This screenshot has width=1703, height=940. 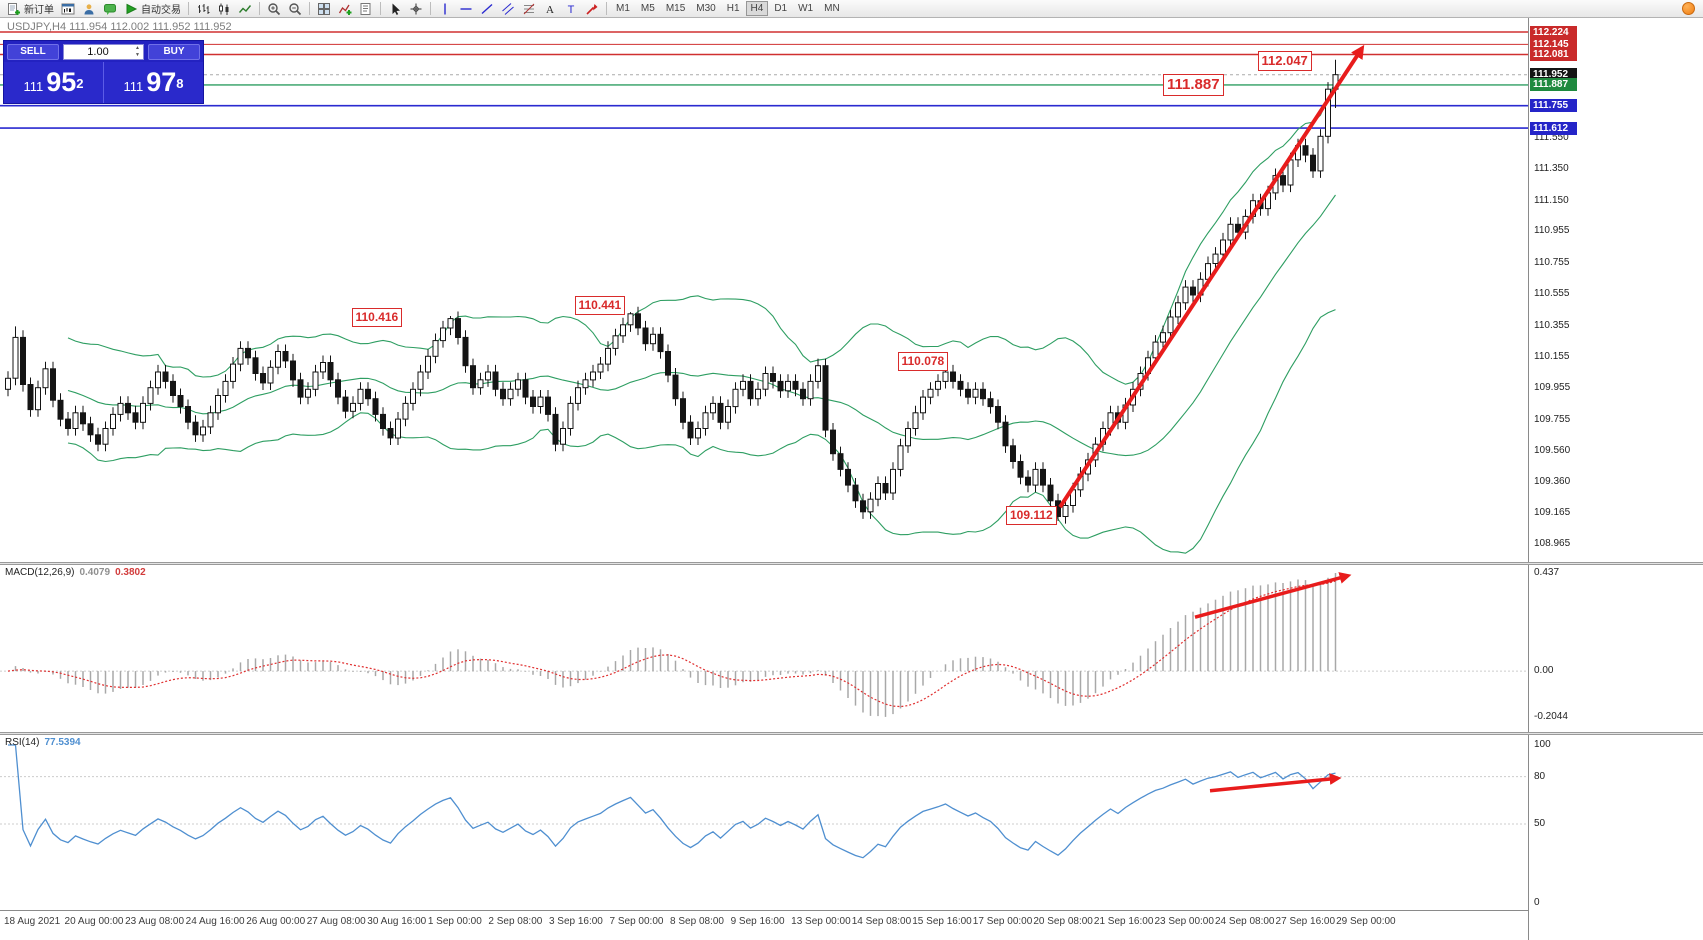 What do you see at coordinates (445, 9) in the screenshot?
I see `vertical-line-button` at bounding box center [445, 9].